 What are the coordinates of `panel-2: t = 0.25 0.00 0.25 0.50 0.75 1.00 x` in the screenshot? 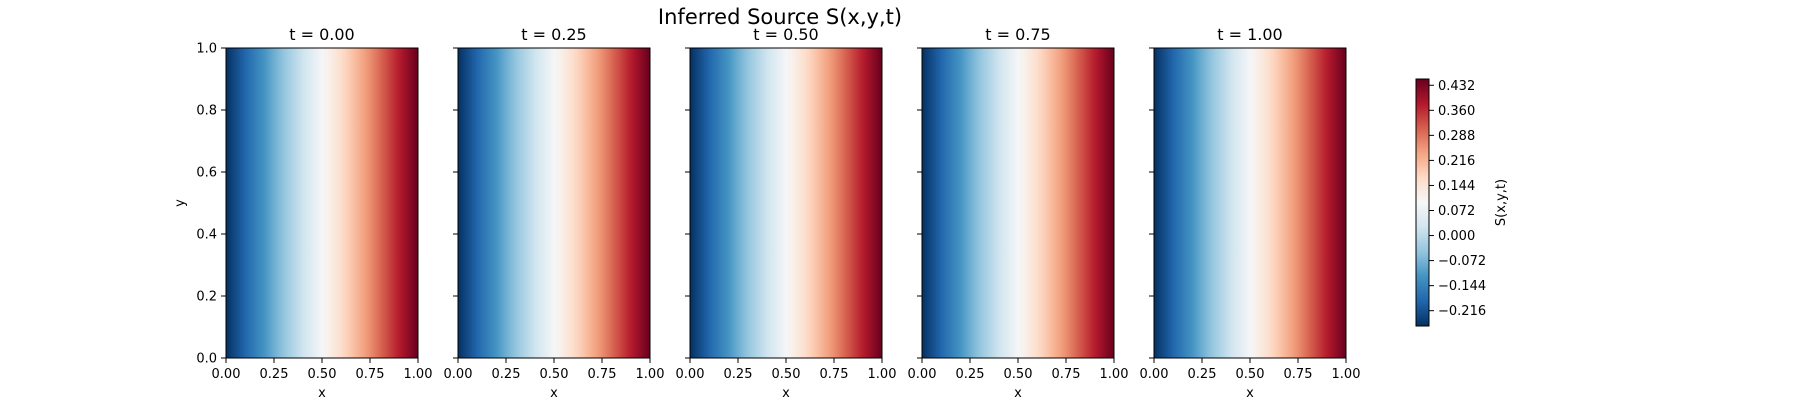 It's located at (554, 212).